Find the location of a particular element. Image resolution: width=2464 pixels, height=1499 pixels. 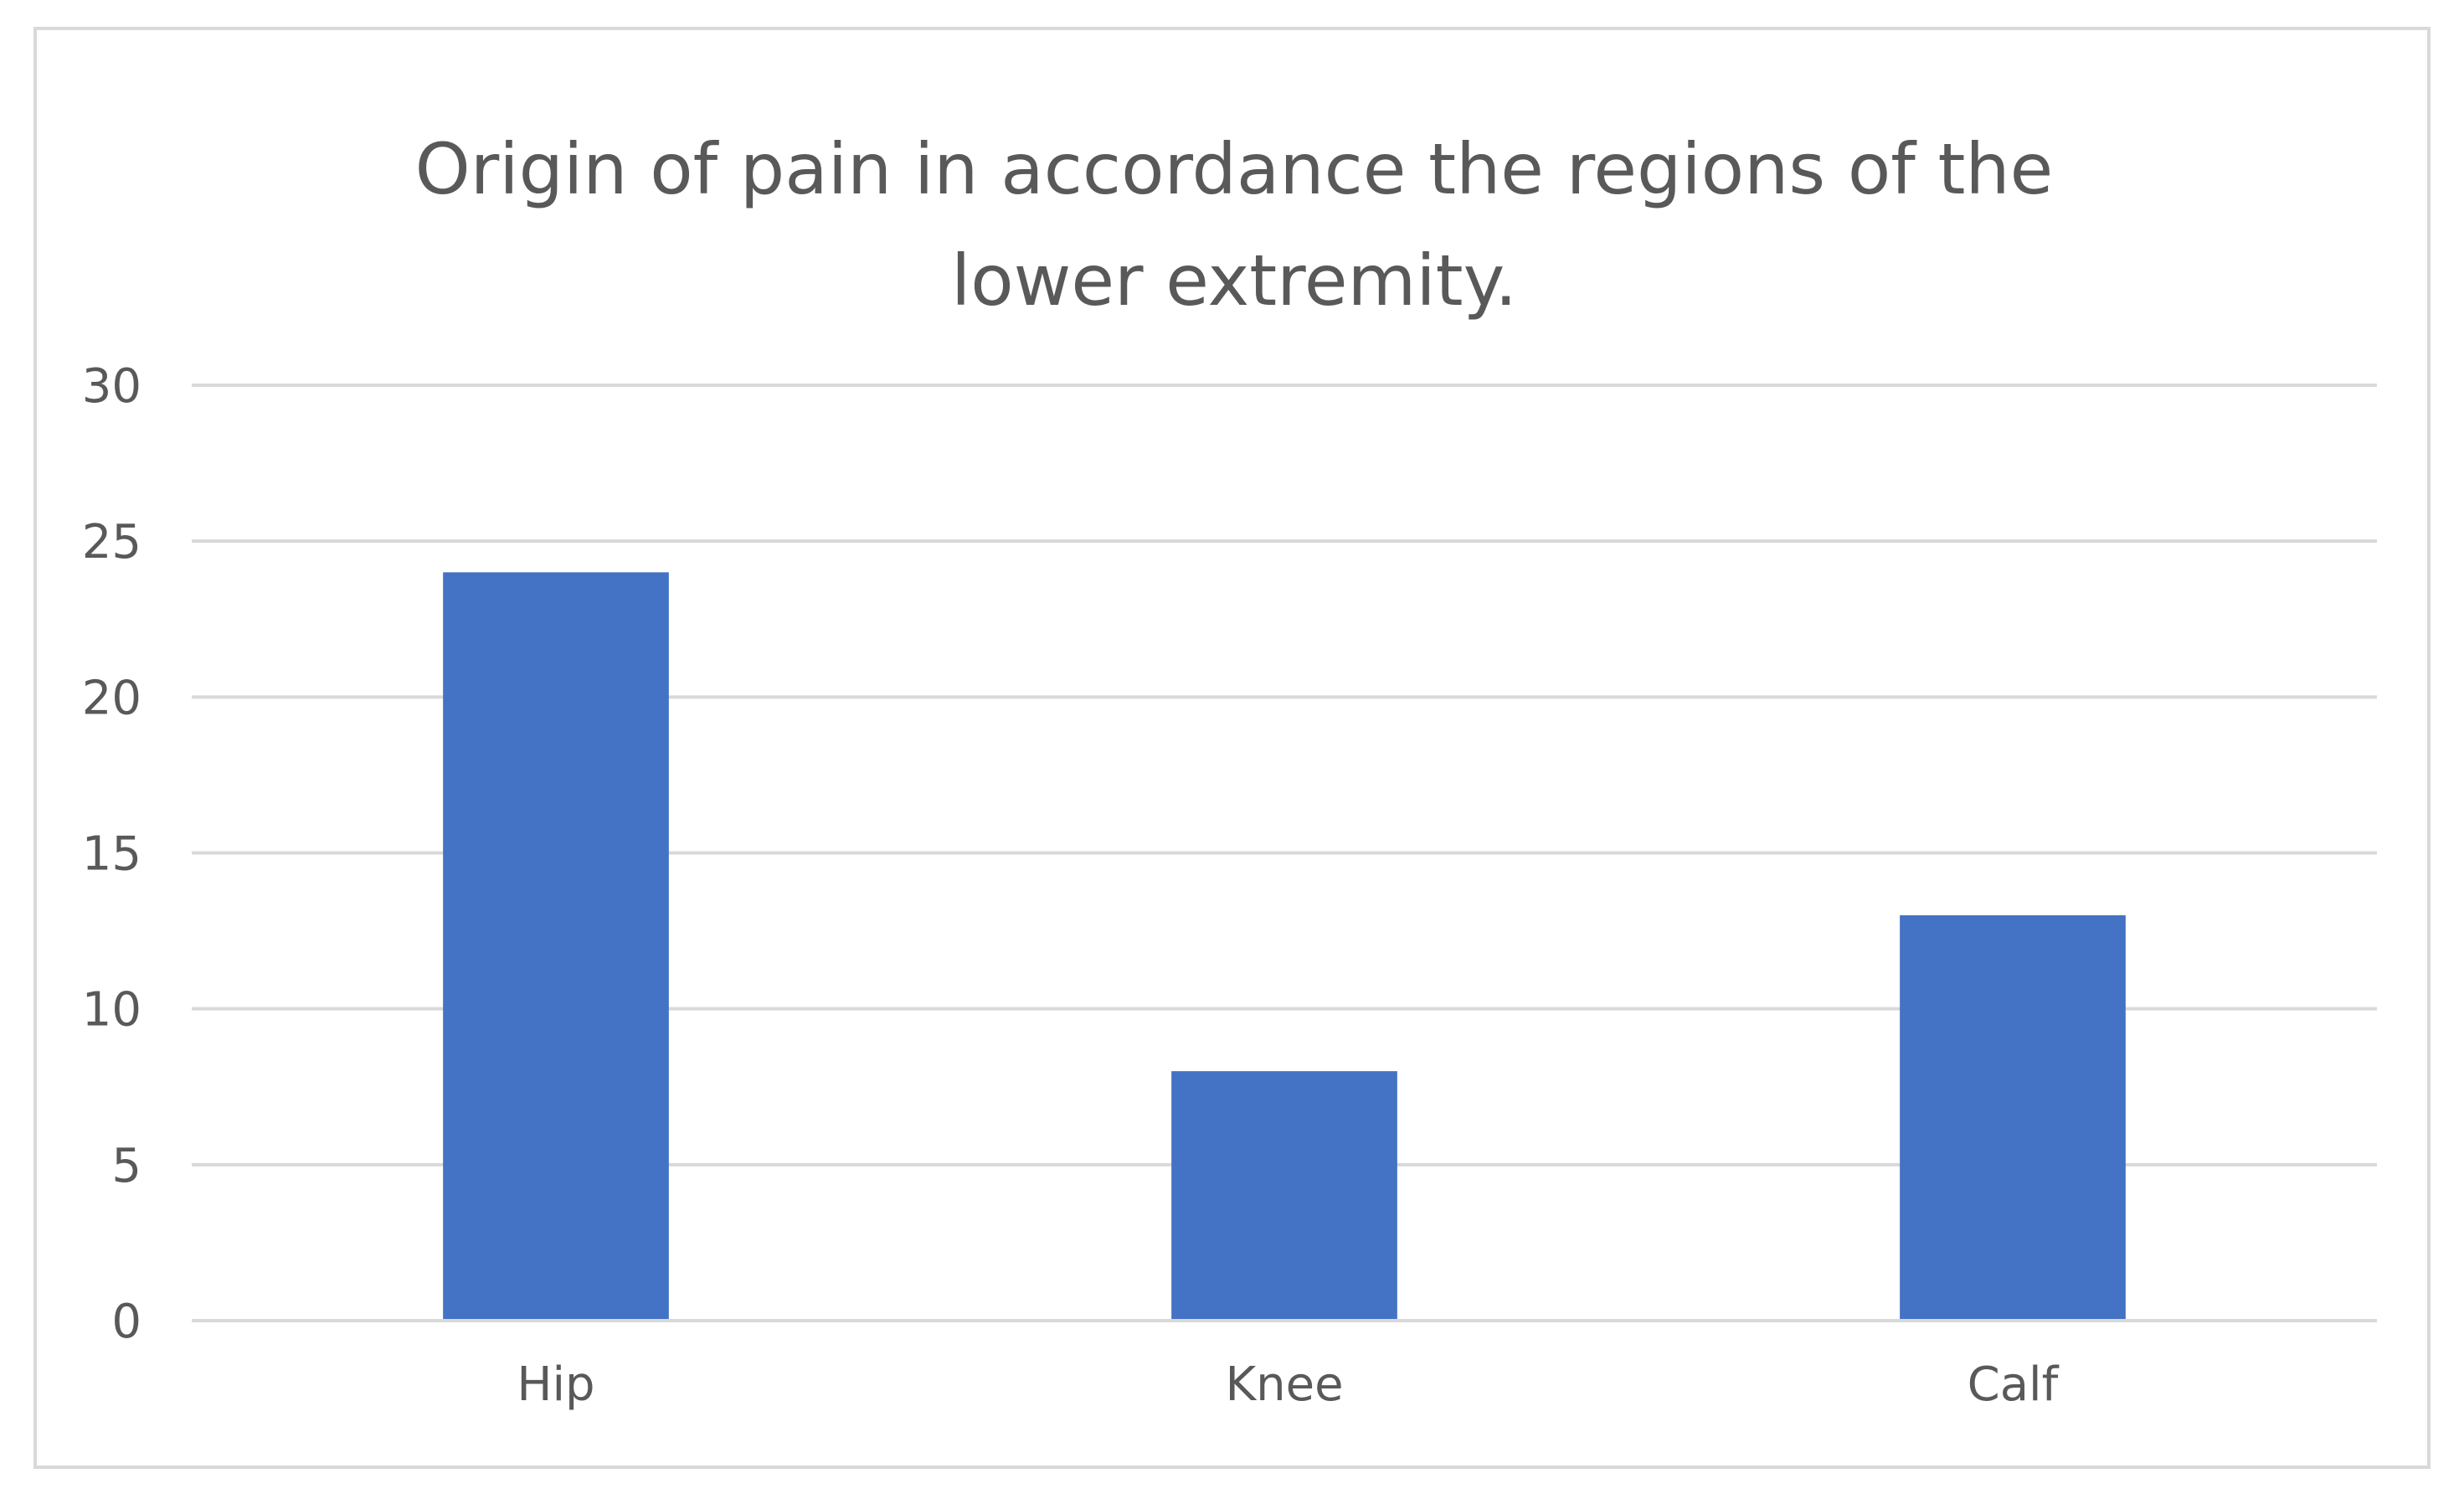

x-tick-label-hip: Hip is located at coordinates (555, 1384).